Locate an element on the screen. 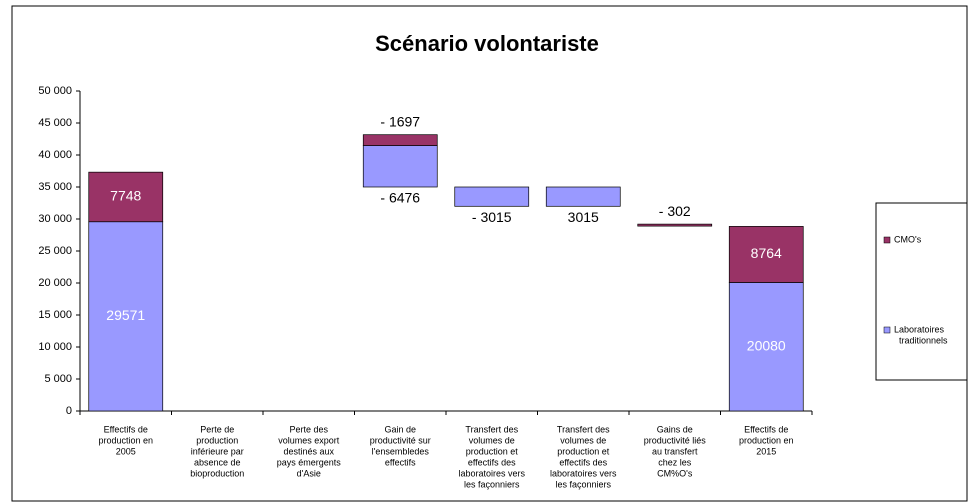 The width and height of the screenshot is (972, 504). x-tick-label: pays émergents is located at coordinates (309, 462).